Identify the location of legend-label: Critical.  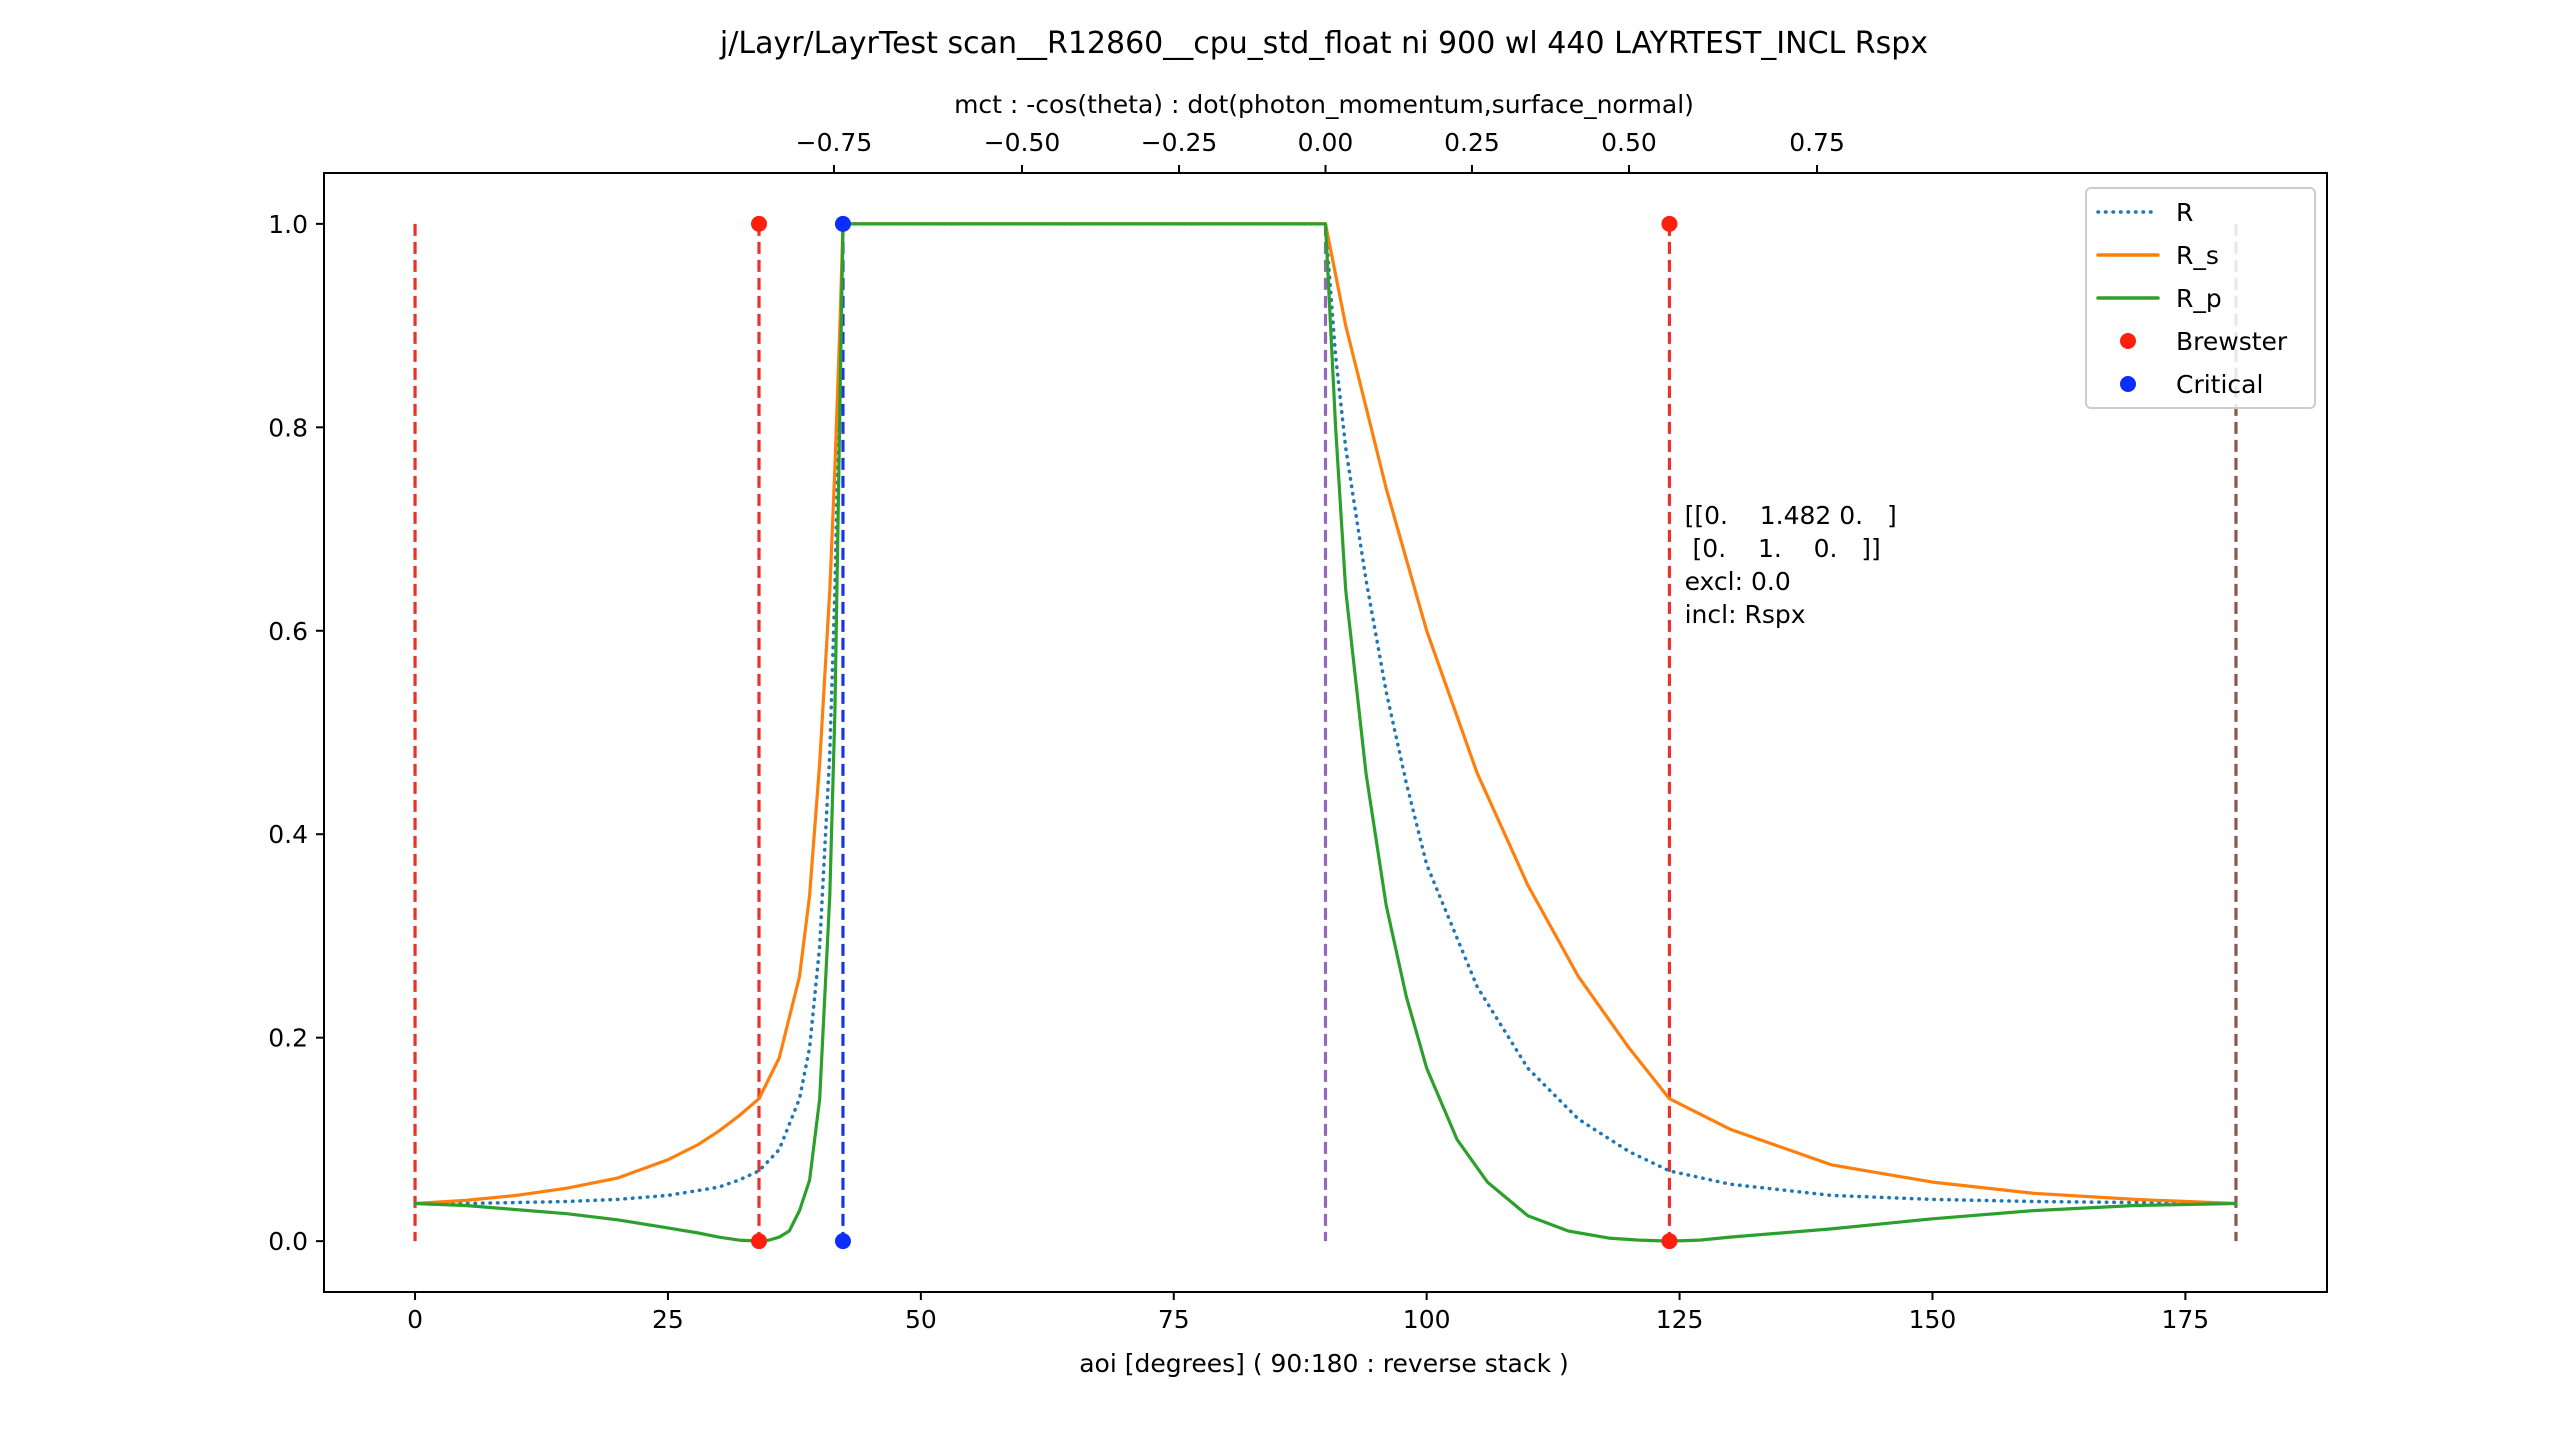
(2219, 384).